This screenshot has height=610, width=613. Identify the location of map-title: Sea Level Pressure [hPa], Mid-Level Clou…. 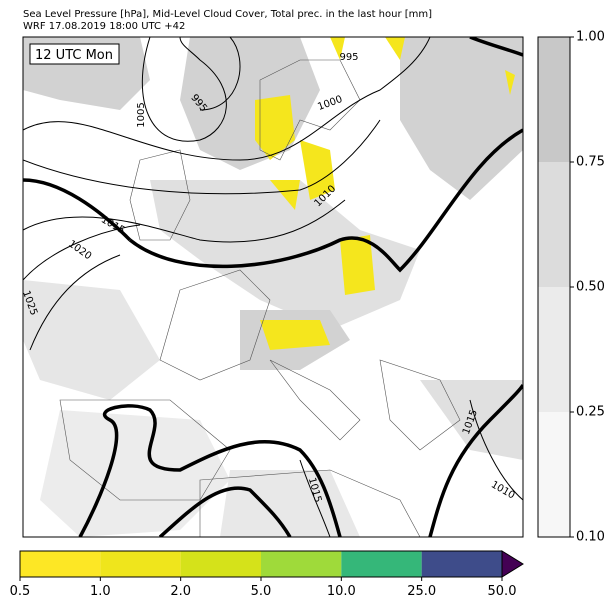
(227, 14).